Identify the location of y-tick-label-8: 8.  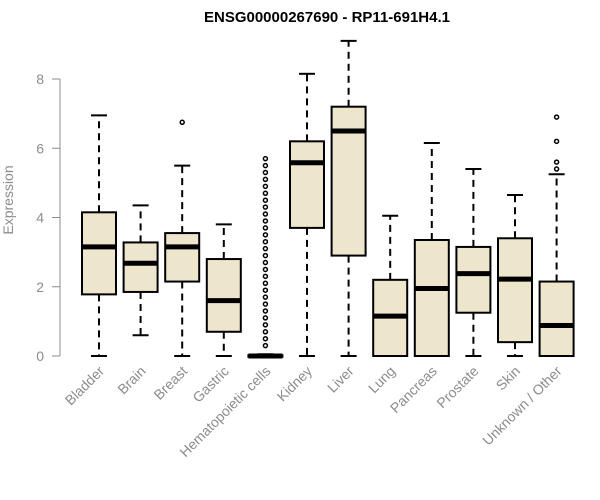
(40, 79).